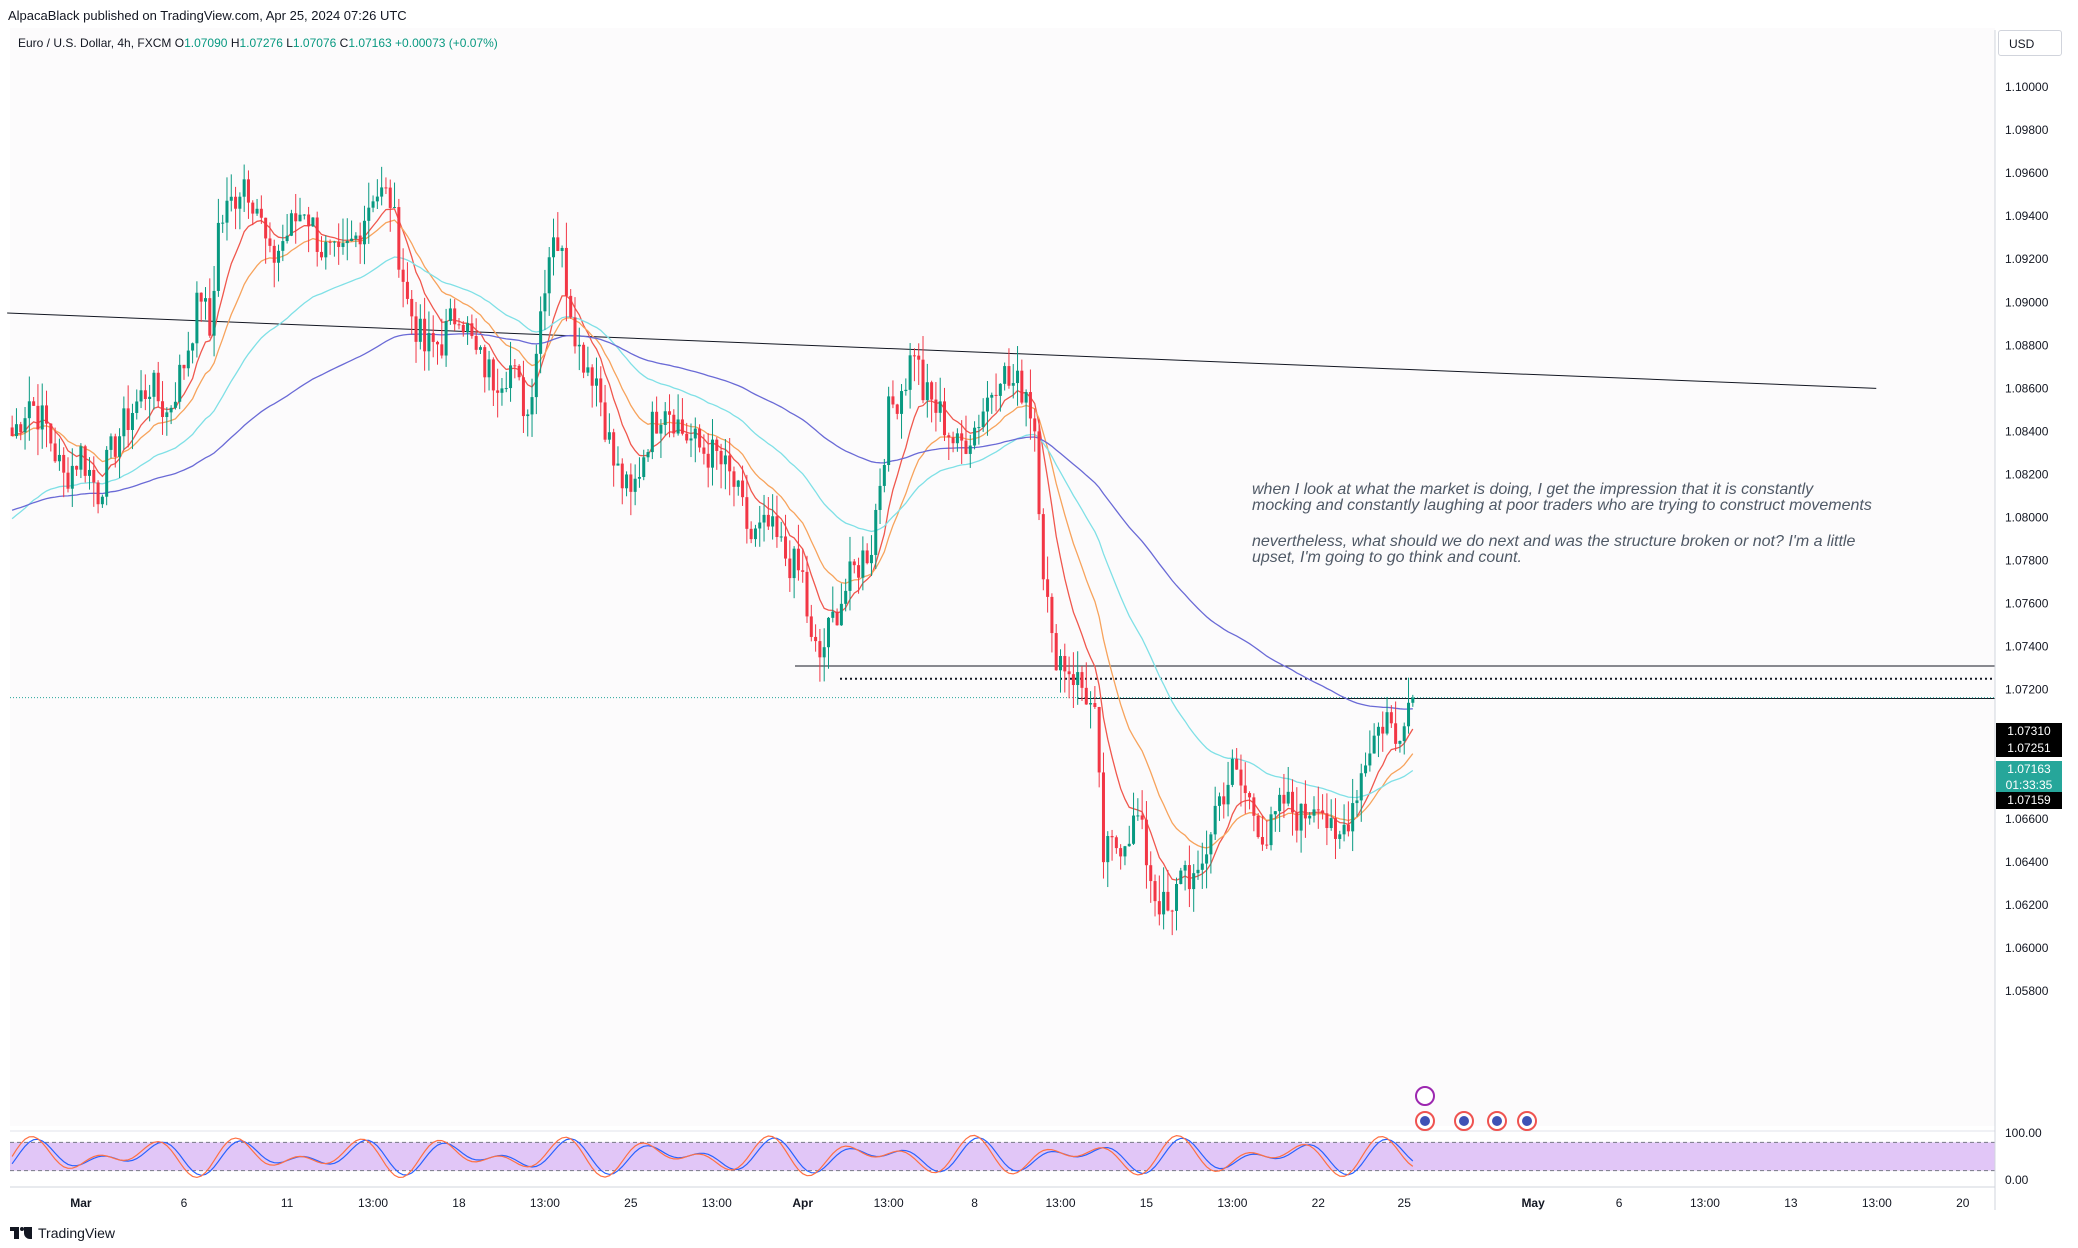 This screenshot has width=2078, height=1248. What do you see at coordinates (1476, 1108) in the screenshot?
I see `event-markers` at bounding box center [1476, 1108].